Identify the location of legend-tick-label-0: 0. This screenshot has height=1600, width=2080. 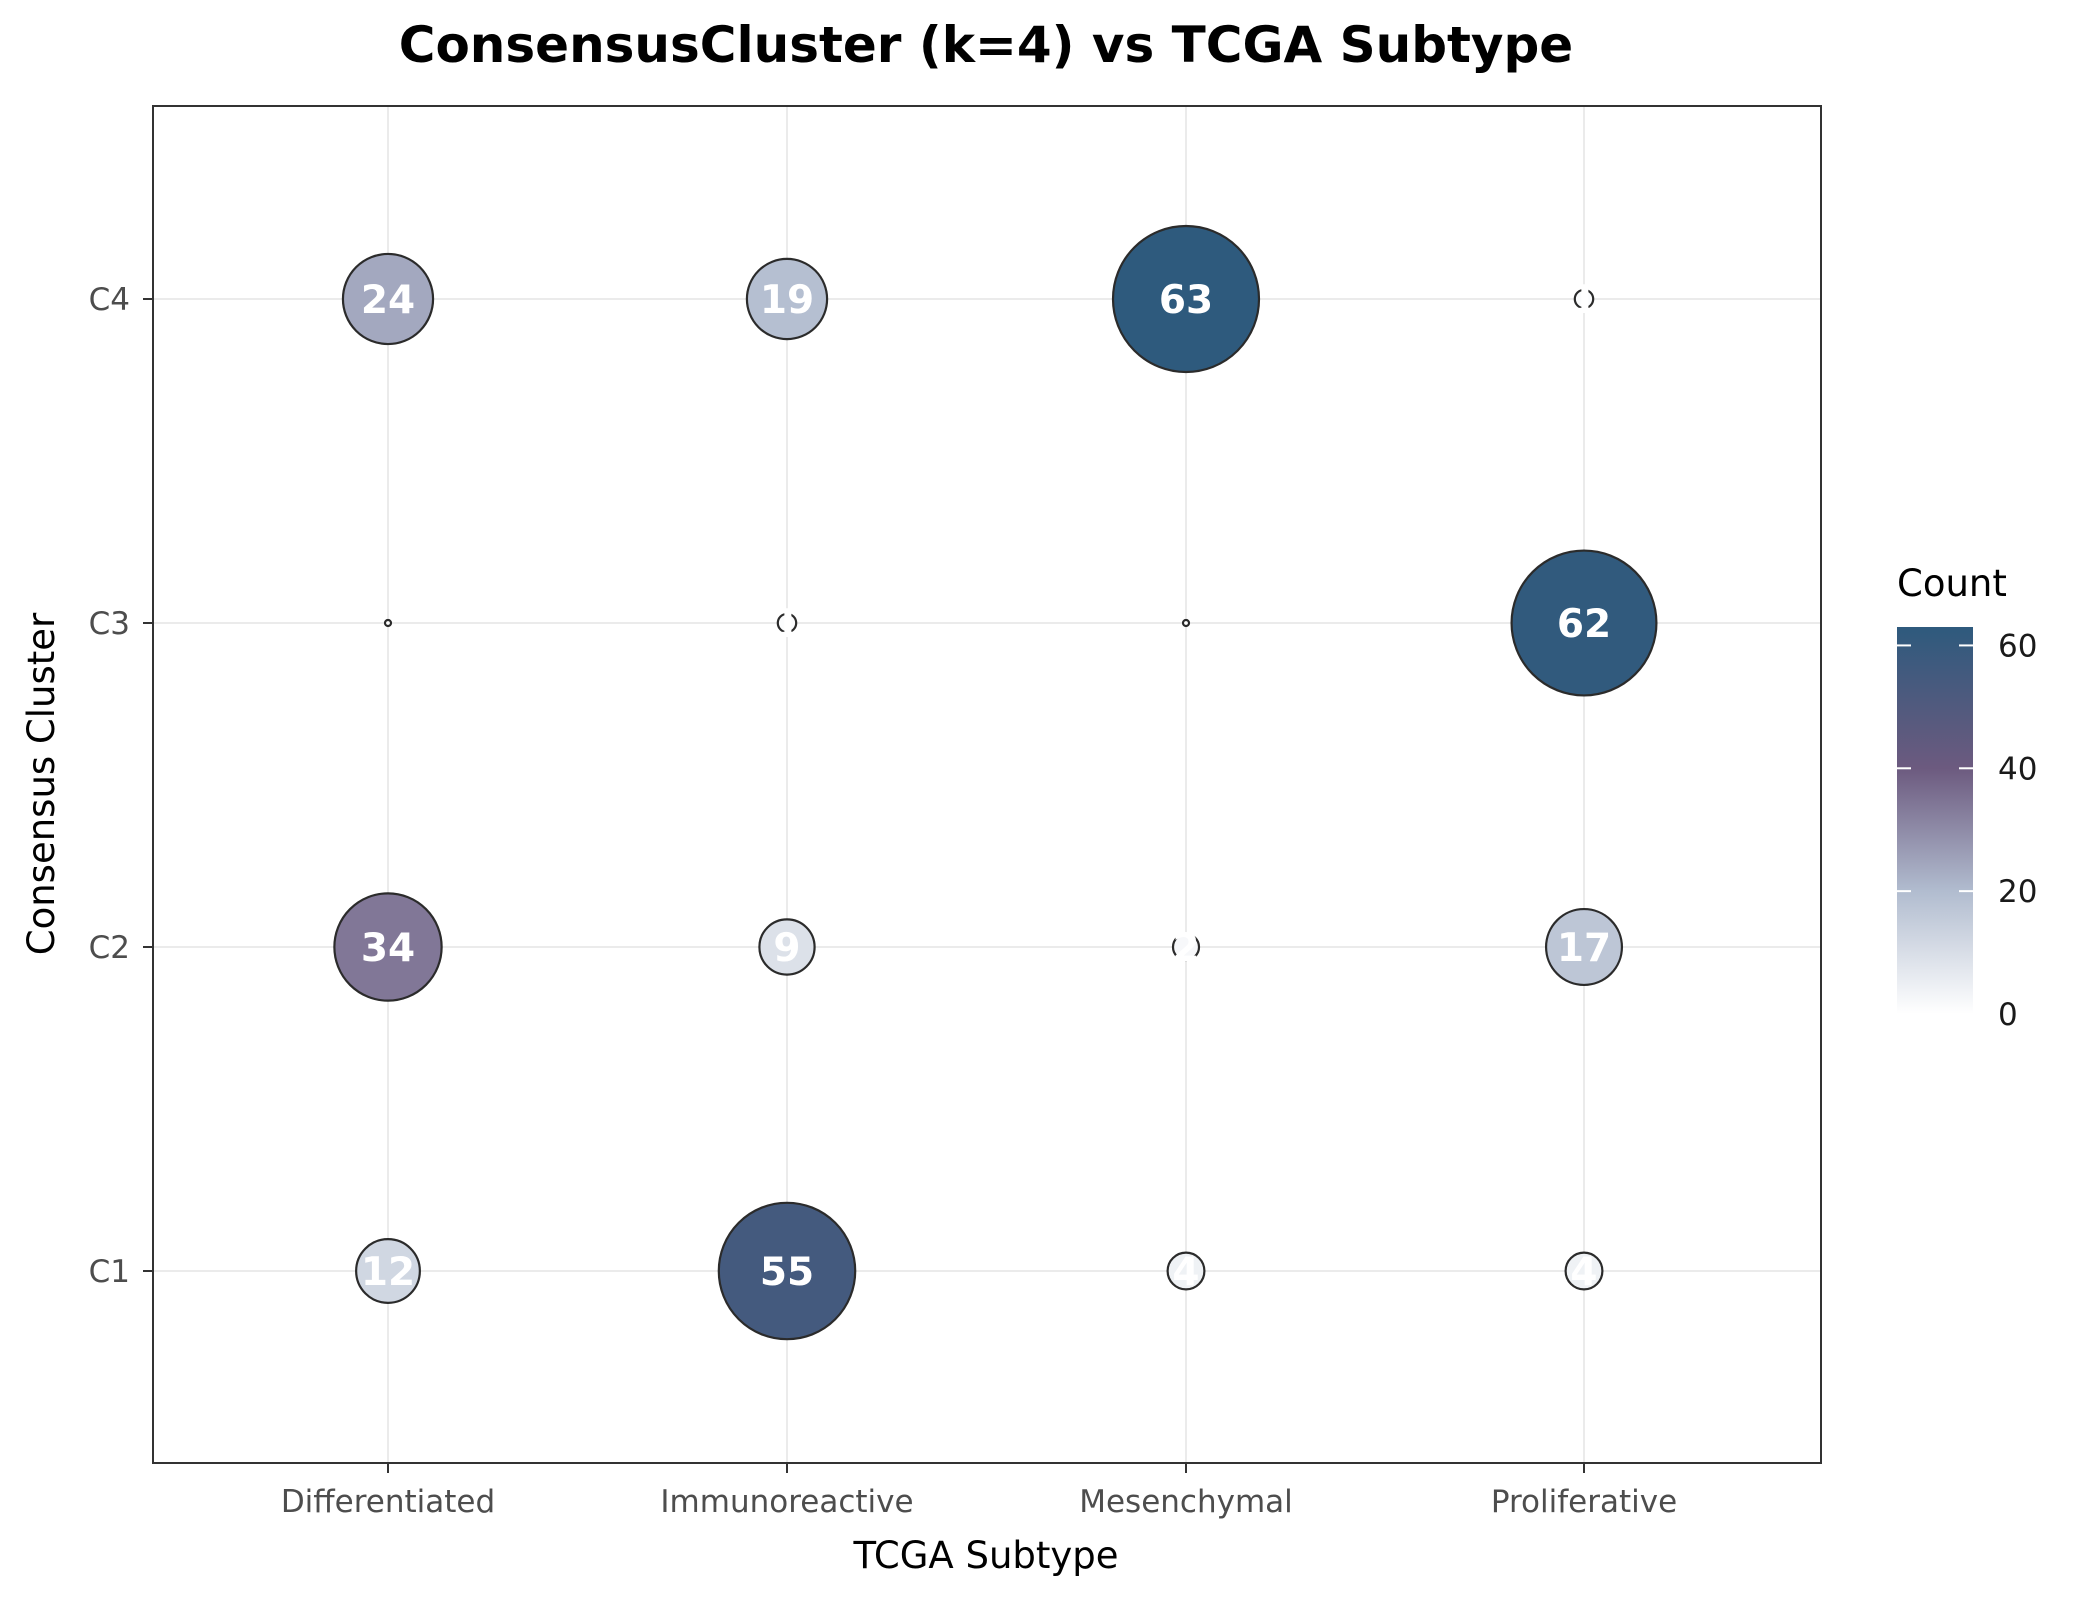
(2008, 1015).